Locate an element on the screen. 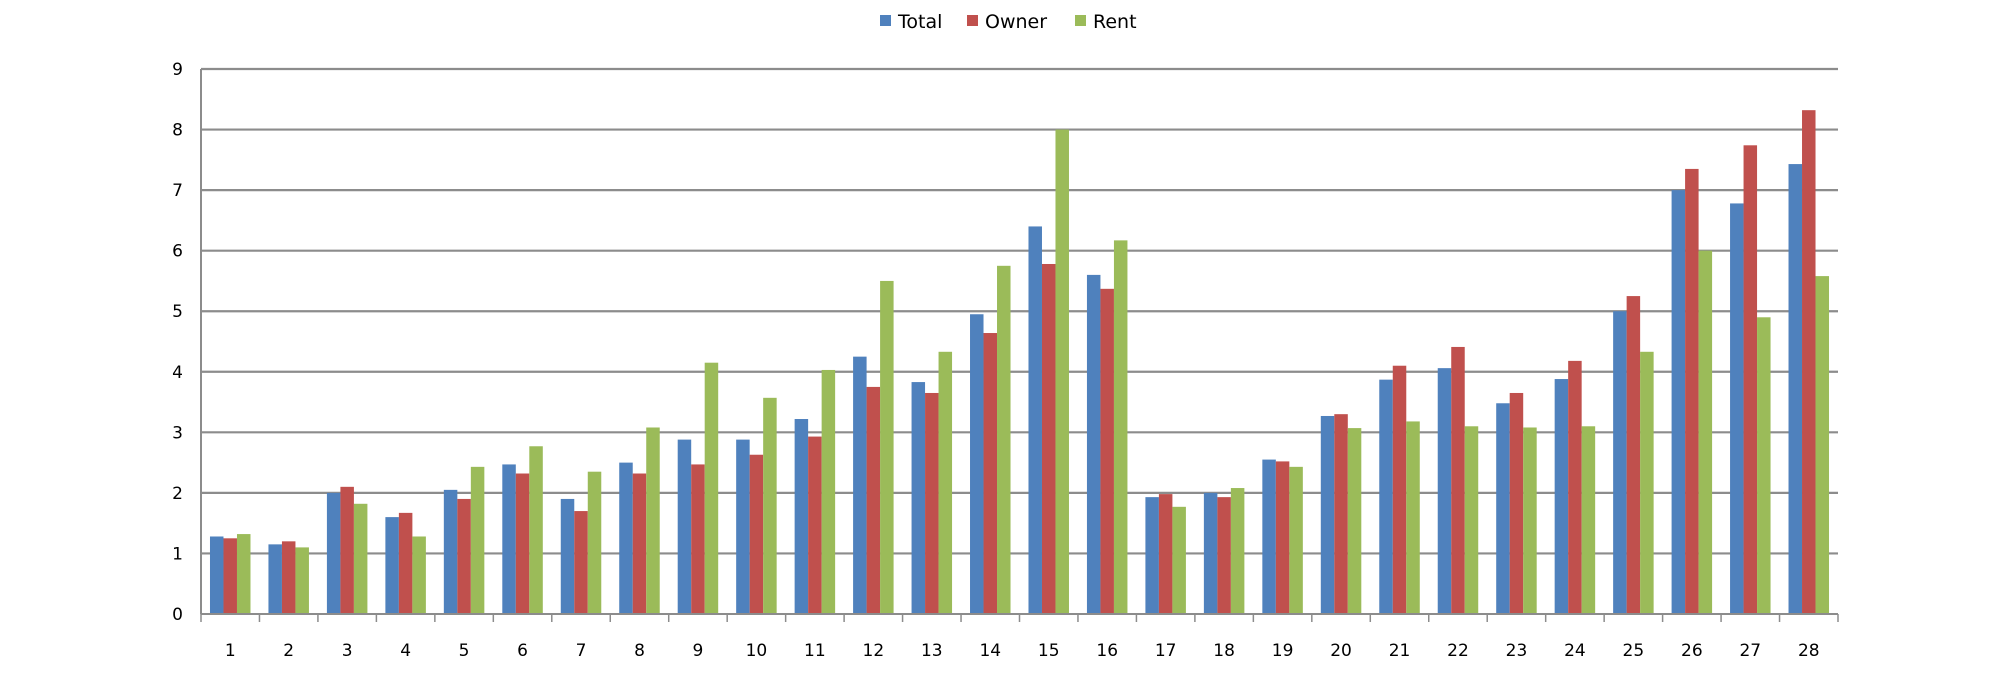  x-tick-label-9: 9 is located at coordinates (698, 651).